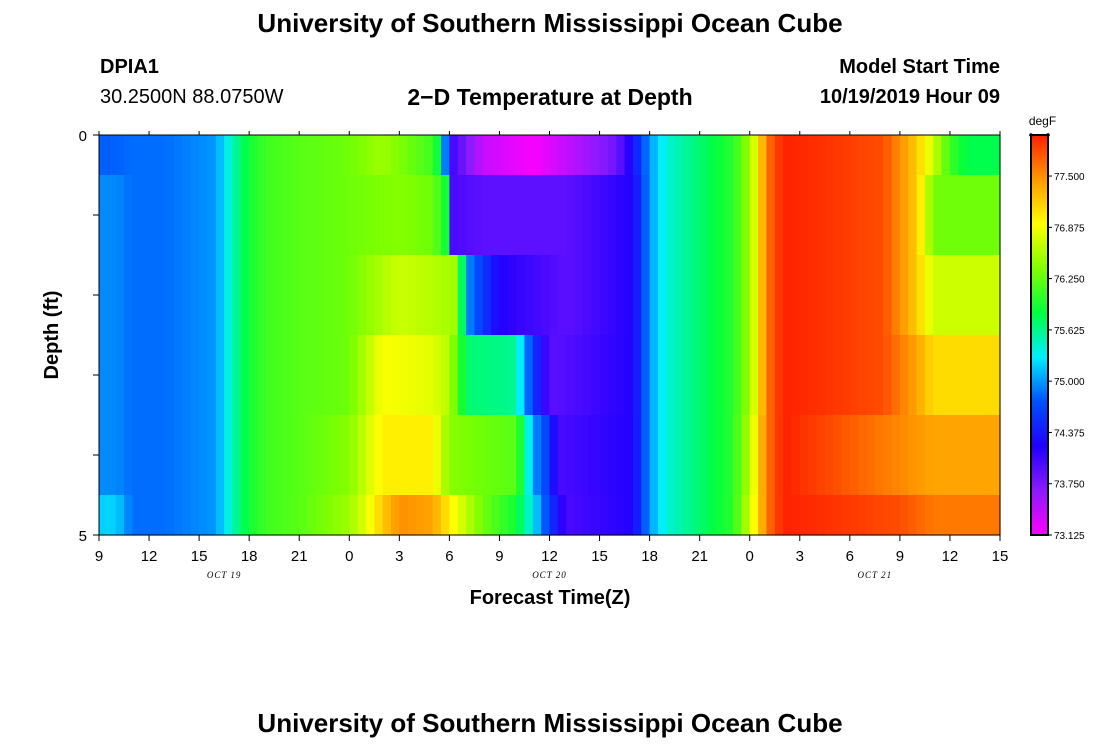 This screenshot has width=1100, height=750. Describe the element at coordinates (875, 575) in the screenshot. I see `date-label: OCT 21` at that location.